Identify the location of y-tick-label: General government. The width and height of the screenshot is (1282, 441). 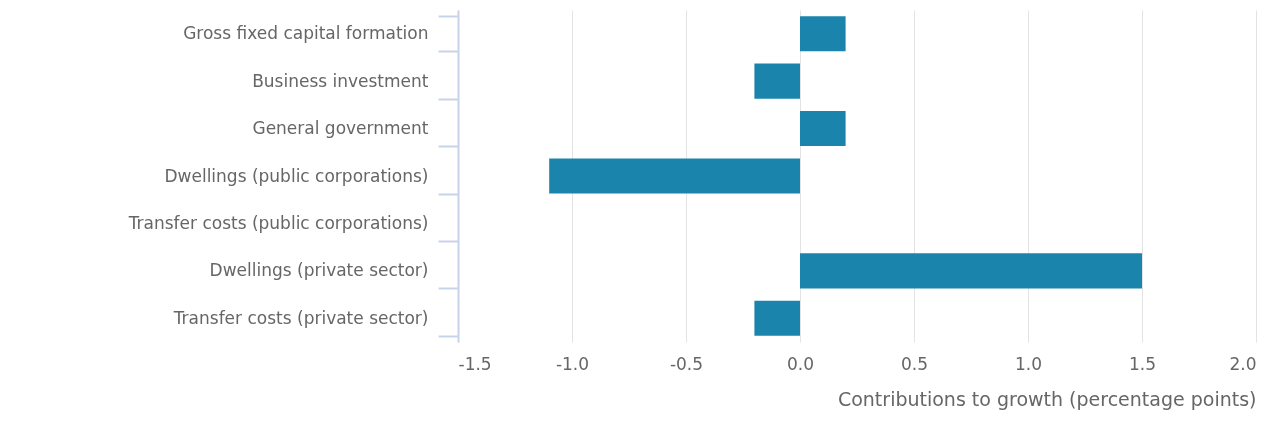
(340, 128).